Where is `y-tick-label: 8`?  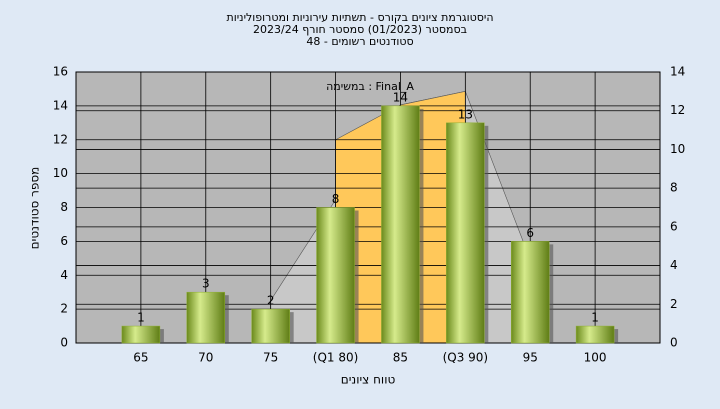
y-tick-label: 8 is located at coordinates (64, 207).